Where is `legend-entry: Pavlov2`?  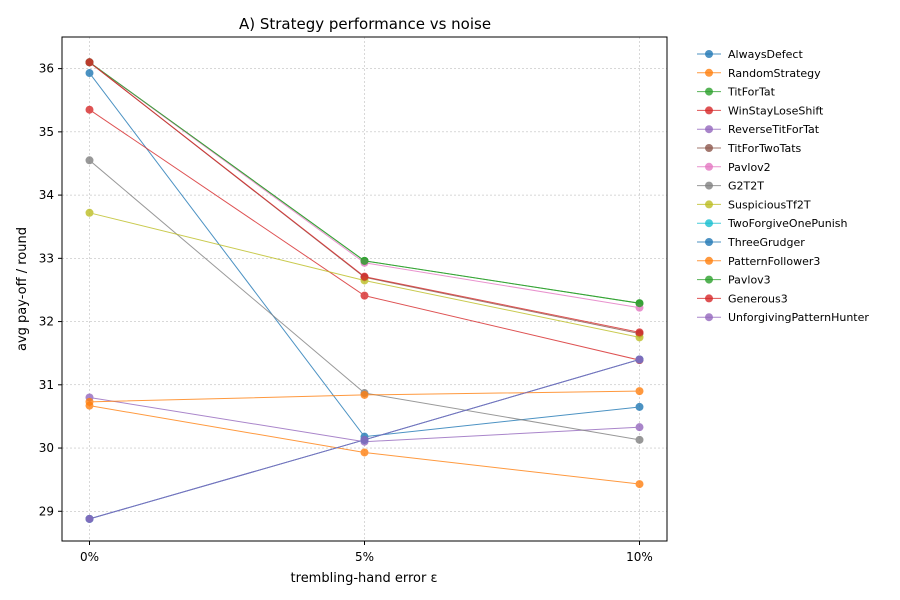
legend-entry: Pavlov2 is located at coordinates (734, 167).